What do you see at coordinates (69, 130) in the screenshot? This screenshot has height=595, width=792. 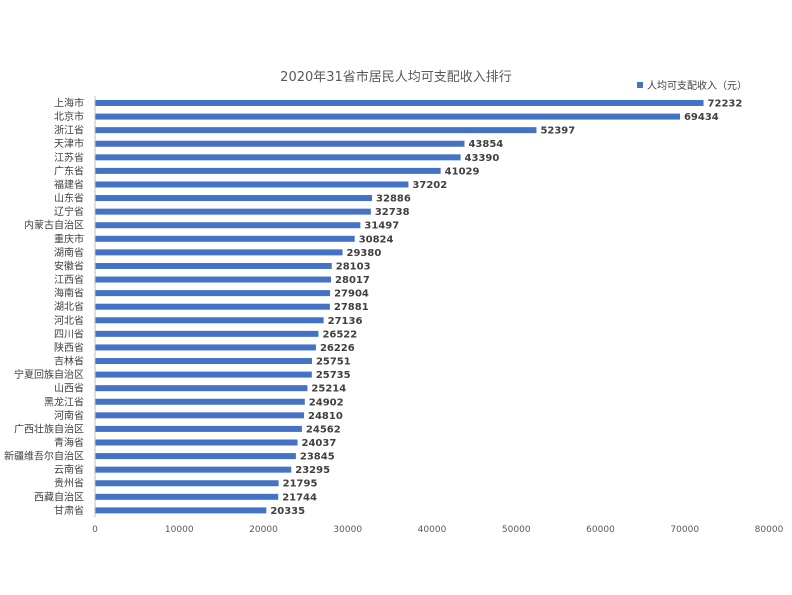 I see `category-label: 浙江省` at bounding box center [69, 130].